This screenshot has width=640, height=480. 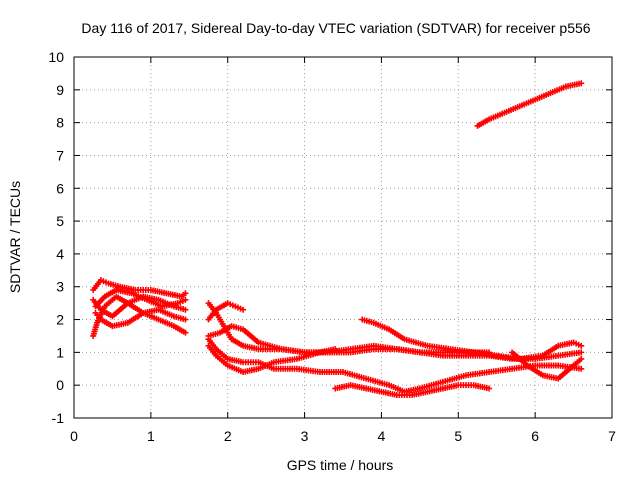 What do you see at coordinates (56, 57) in the screenshot?
I see `y-tick-label: 10` at bounding box center [56, 57].